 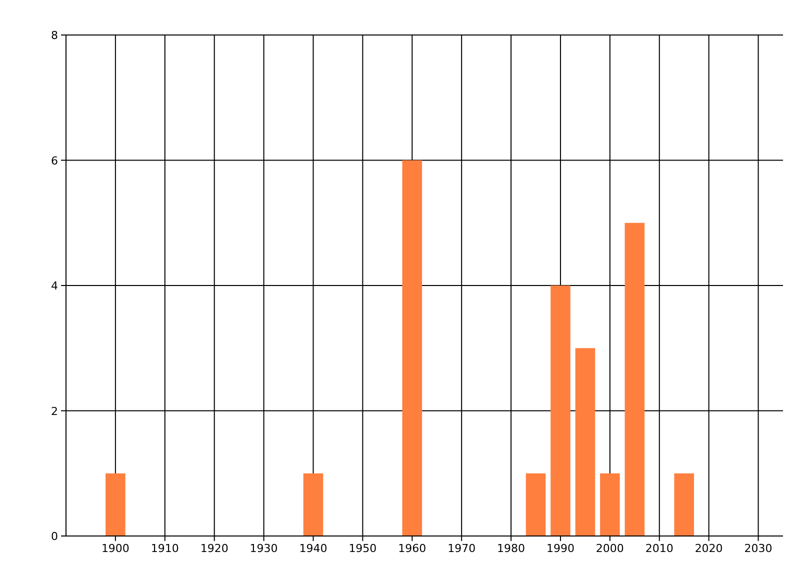 I want to click on y-tick-label: 0, so click(x=54, y=536).